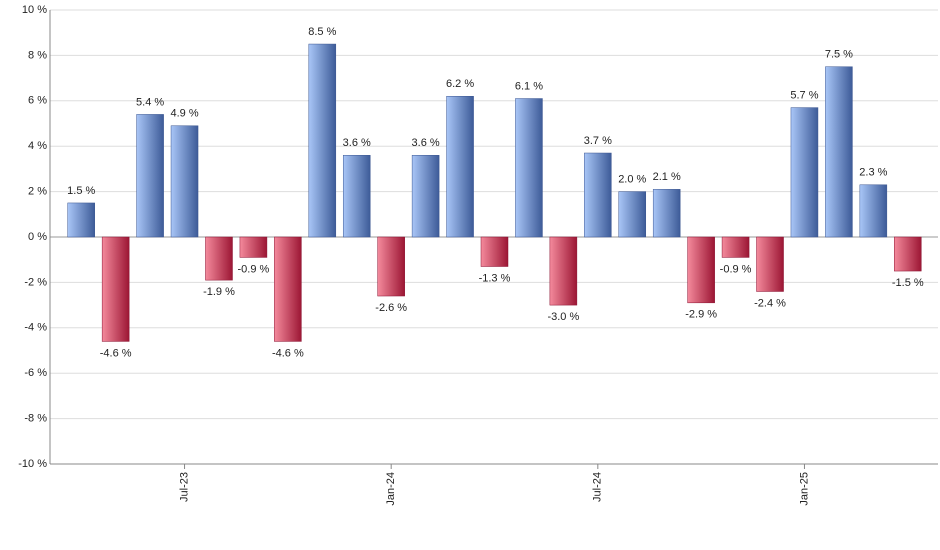 The height and width of the screenshot is (550, 940). Describe the element at coordinates (495, 278) in the screenshot. I see `data-label: -1.3 %` at that location.